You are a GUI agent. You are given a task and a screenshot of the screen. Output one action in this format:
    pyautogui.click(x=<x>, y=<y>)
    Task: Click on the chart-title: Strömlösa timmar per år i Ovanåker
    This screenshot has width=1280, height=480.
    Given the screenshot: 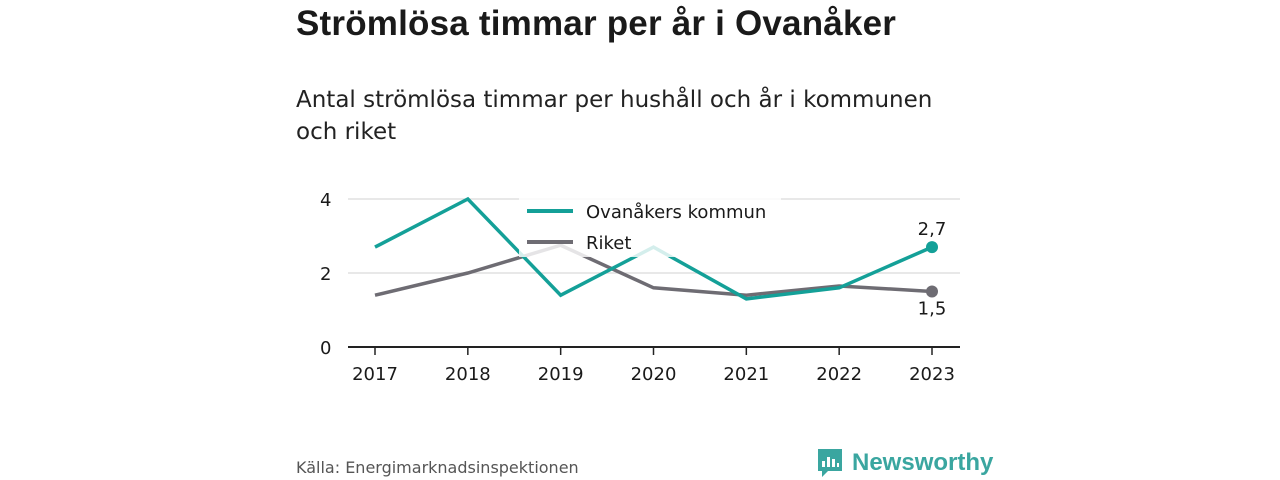 What is the action you would take?
    pyautogui.click(x=596, y=23)
    